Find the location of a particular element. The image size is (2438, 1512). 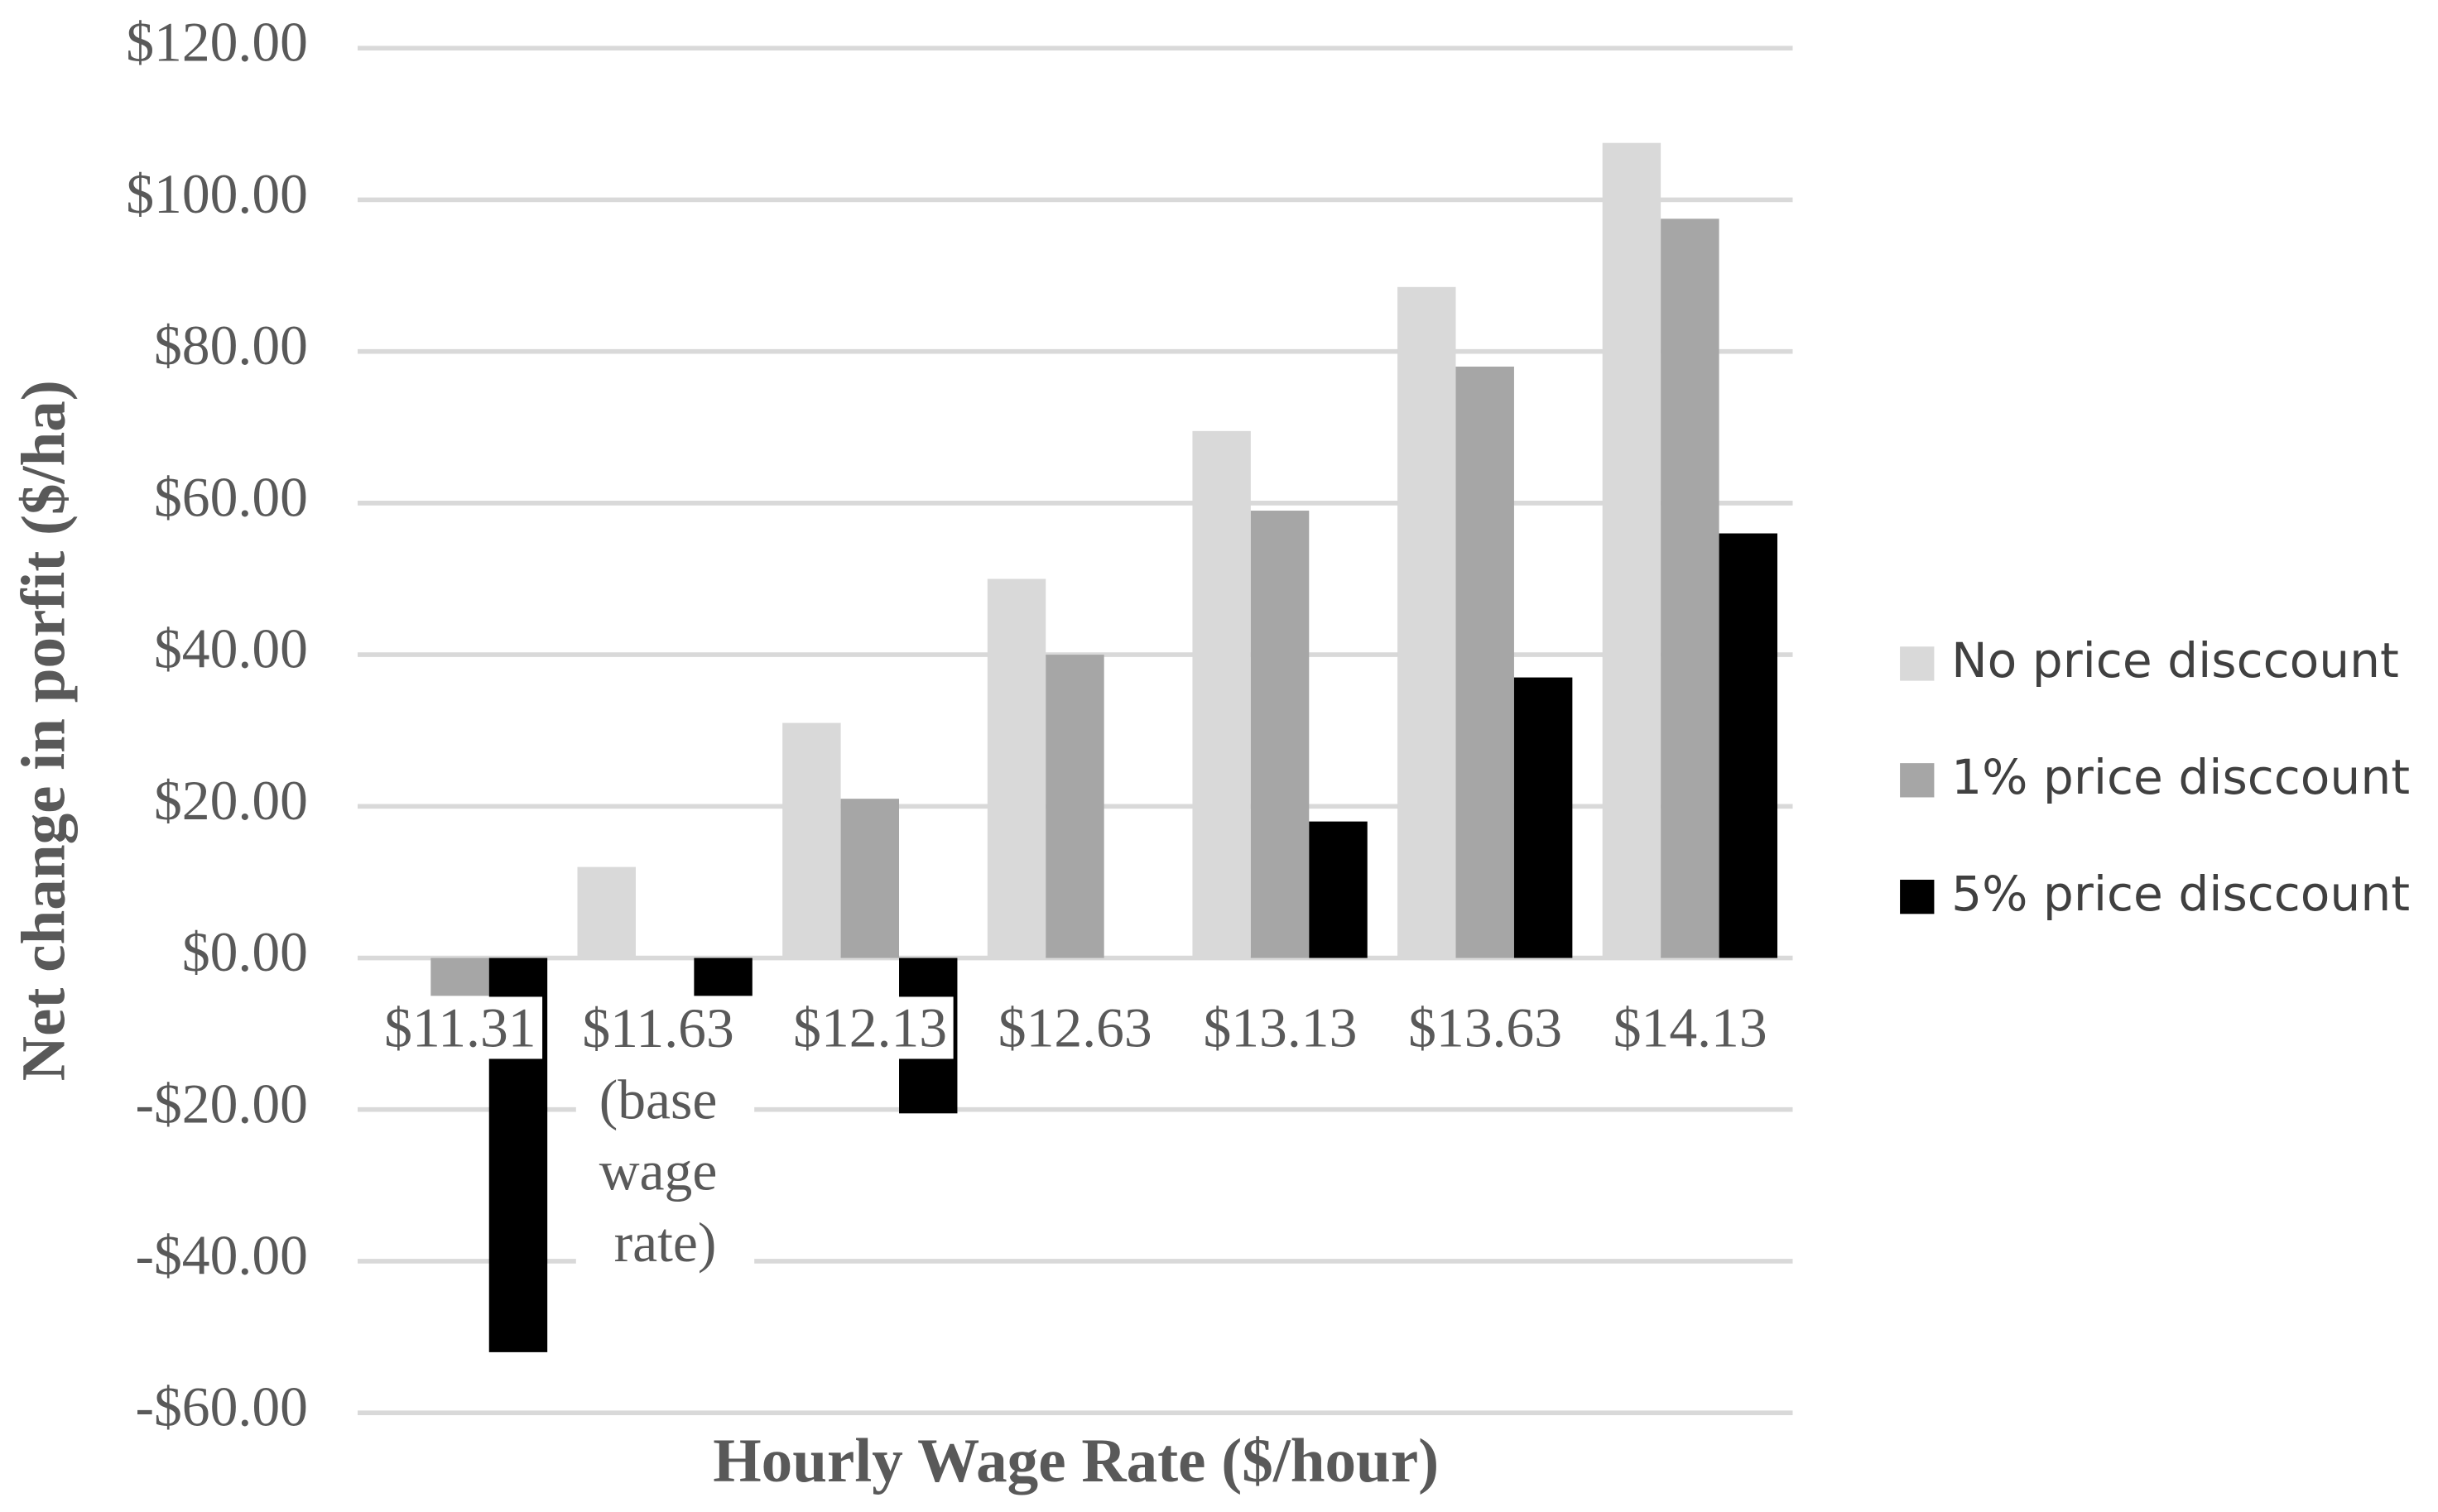

x-tick-label-line: wage is located at coordinates (665, 1171).